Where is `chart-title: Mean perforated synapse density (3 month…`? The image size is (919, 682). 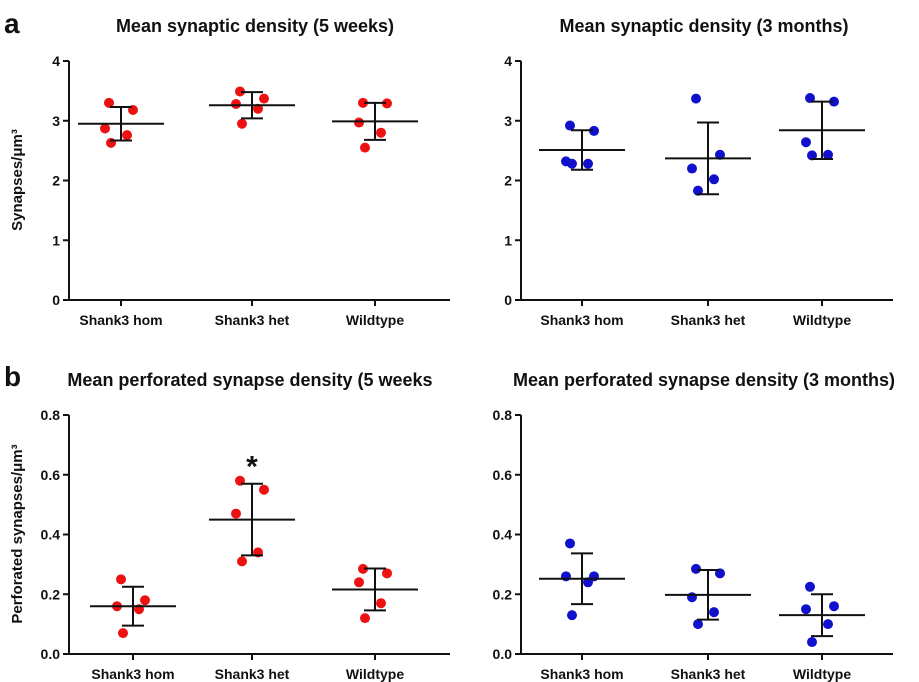
chart-title: Mean perforated synapse density (3 month… is located at coordinates (704, 380).